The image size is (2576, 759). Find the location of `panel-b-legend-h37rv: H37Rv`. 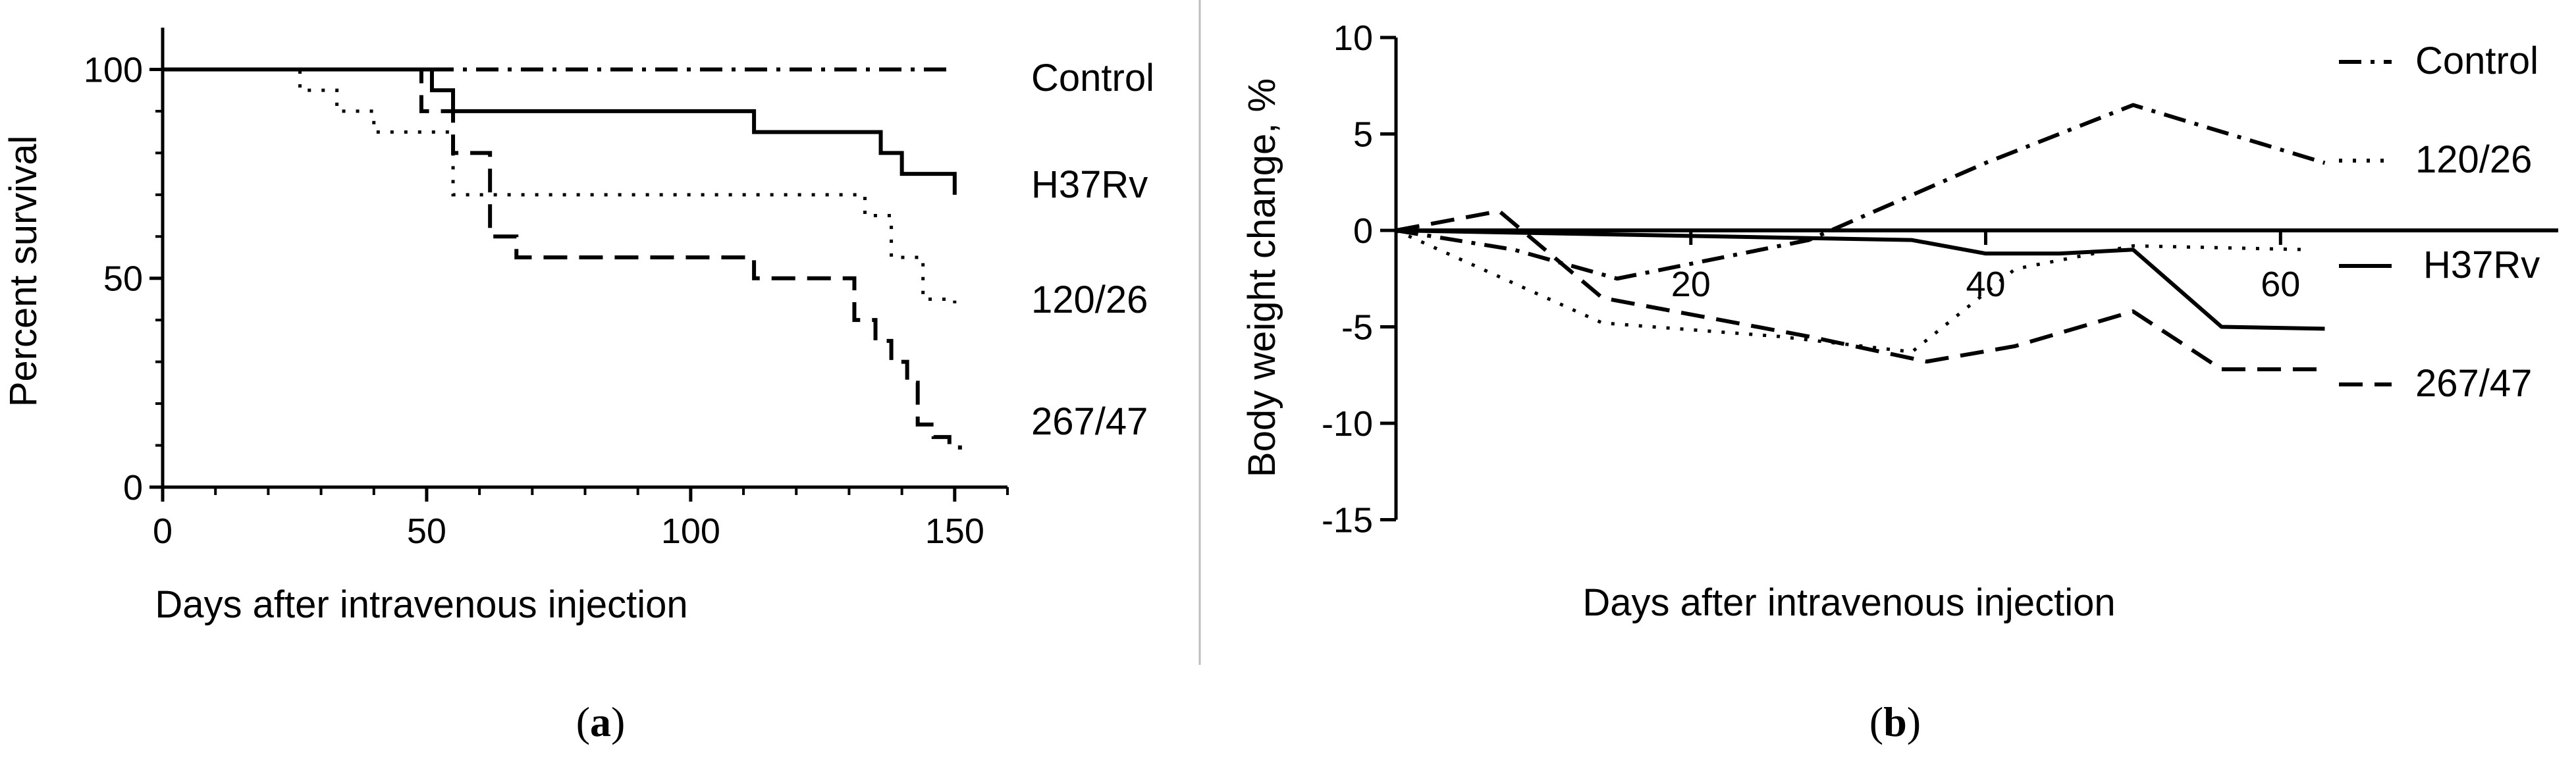

panel-b-legend-h37rv: H37Rv is located at coordinates (2481, 265).